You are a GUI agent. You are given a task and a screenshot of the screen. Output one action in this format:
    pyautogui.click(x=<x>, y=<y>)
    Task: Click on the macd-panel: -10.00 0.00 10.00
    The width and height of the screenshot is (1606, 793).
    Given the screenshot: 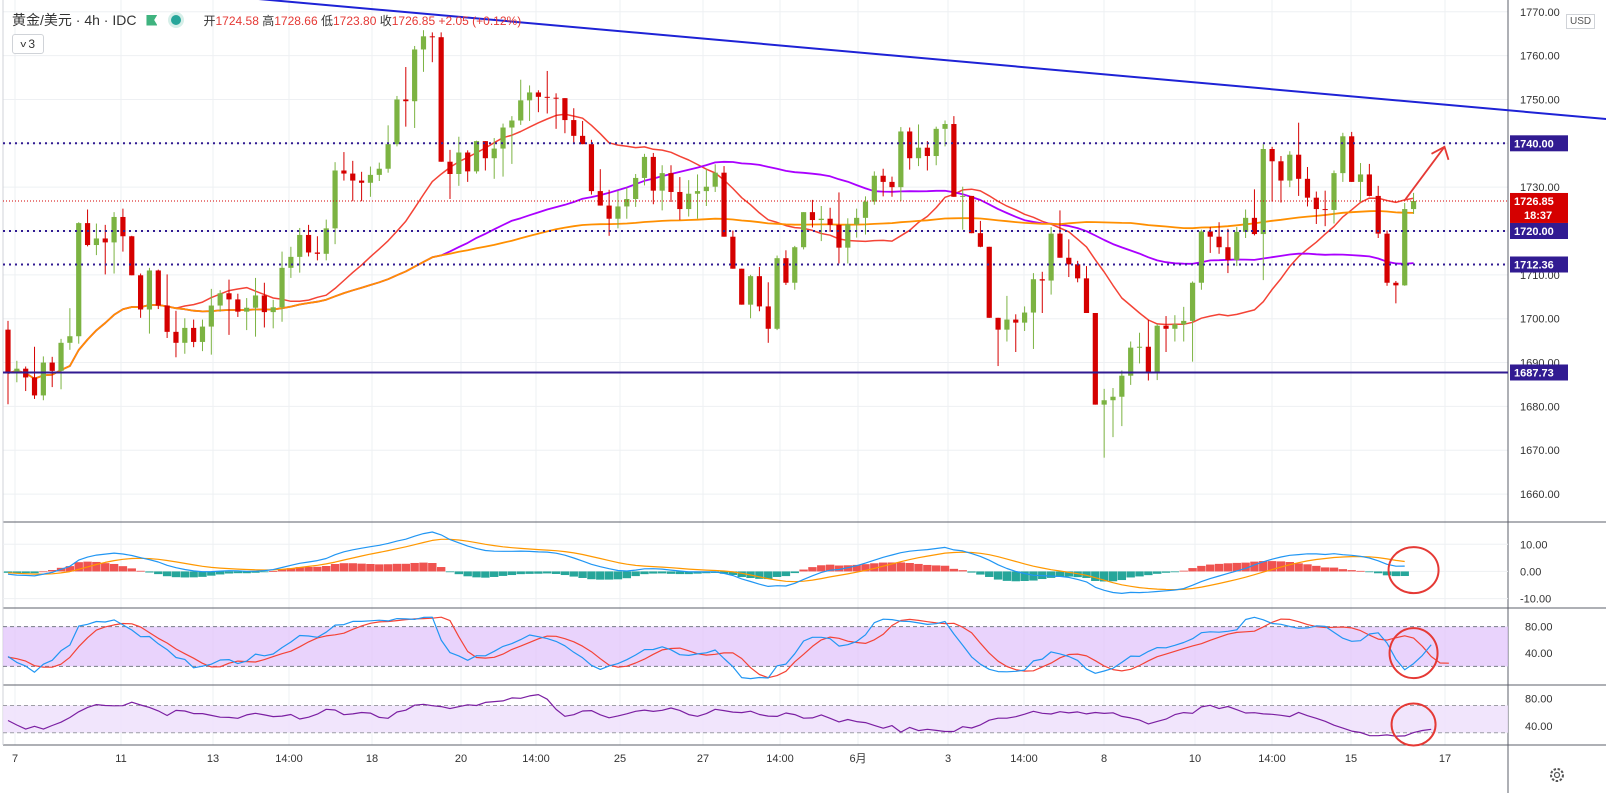 What is the action you would take?
    pyautogui.click(x=777, y=568)
    